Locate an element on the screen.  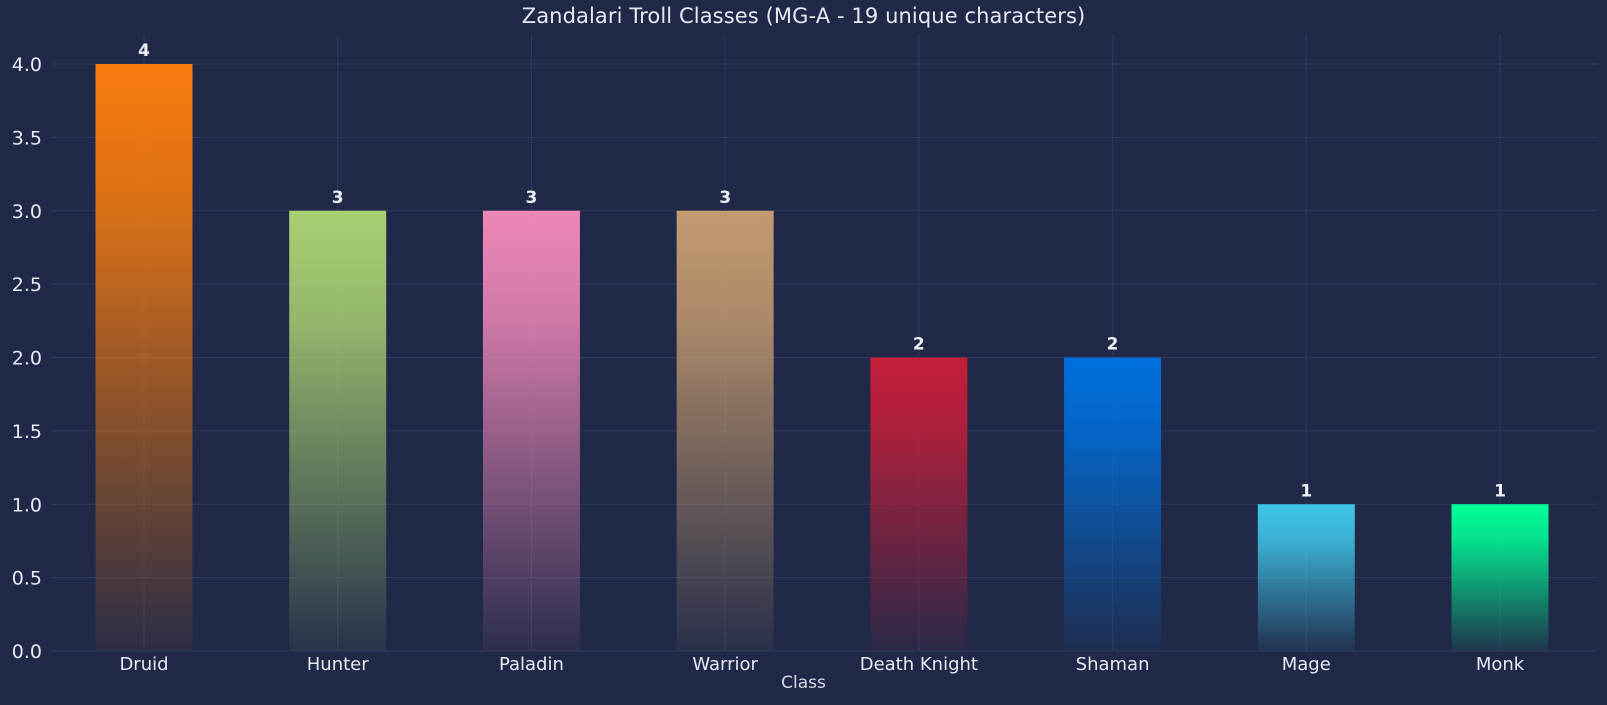
y-tick-label: 3.0 is located at coordinates (27, 212).